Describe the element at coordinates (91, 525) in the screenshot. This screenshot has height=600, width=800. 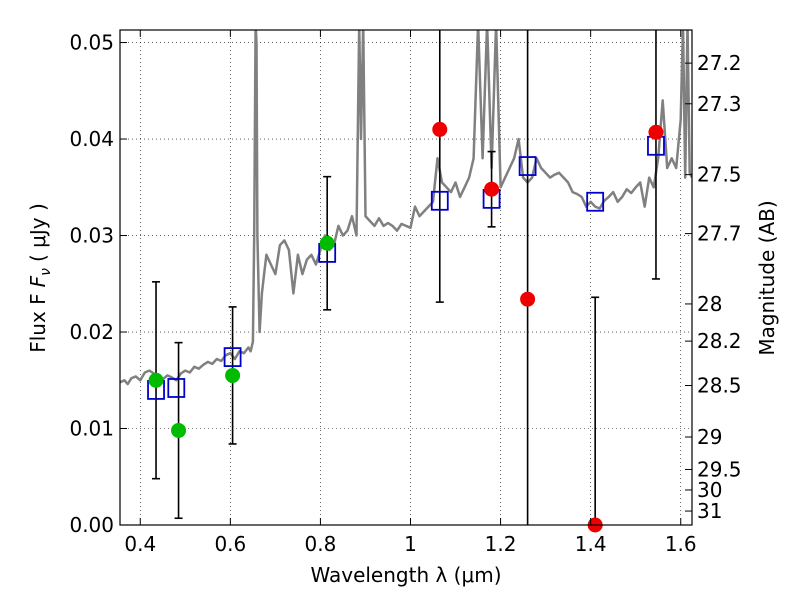
I see `y-tick-label: 0.00` at that location.